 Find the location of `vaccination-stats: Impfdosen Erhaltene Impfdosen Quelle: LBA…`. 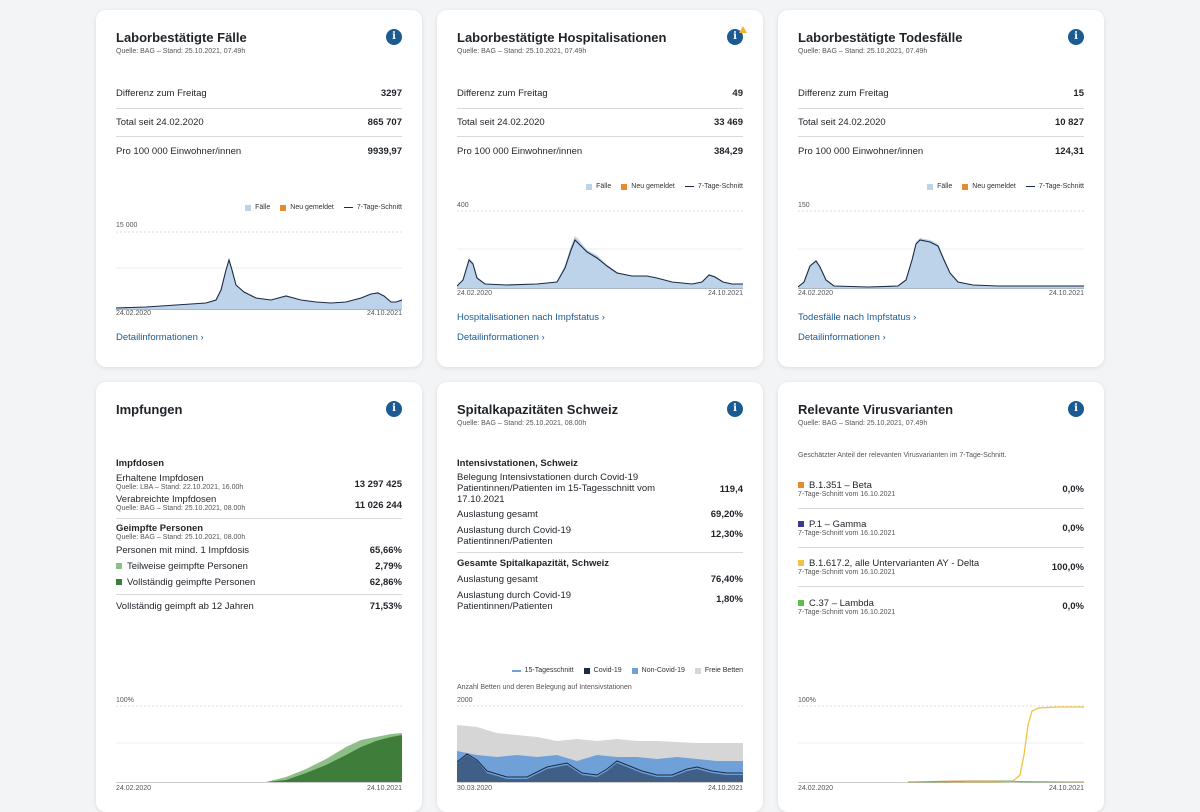

vaccination-stats: Impfdosen Erhaltene Impfdosen Quelle: LBA… is located at coordinates (259, 535).